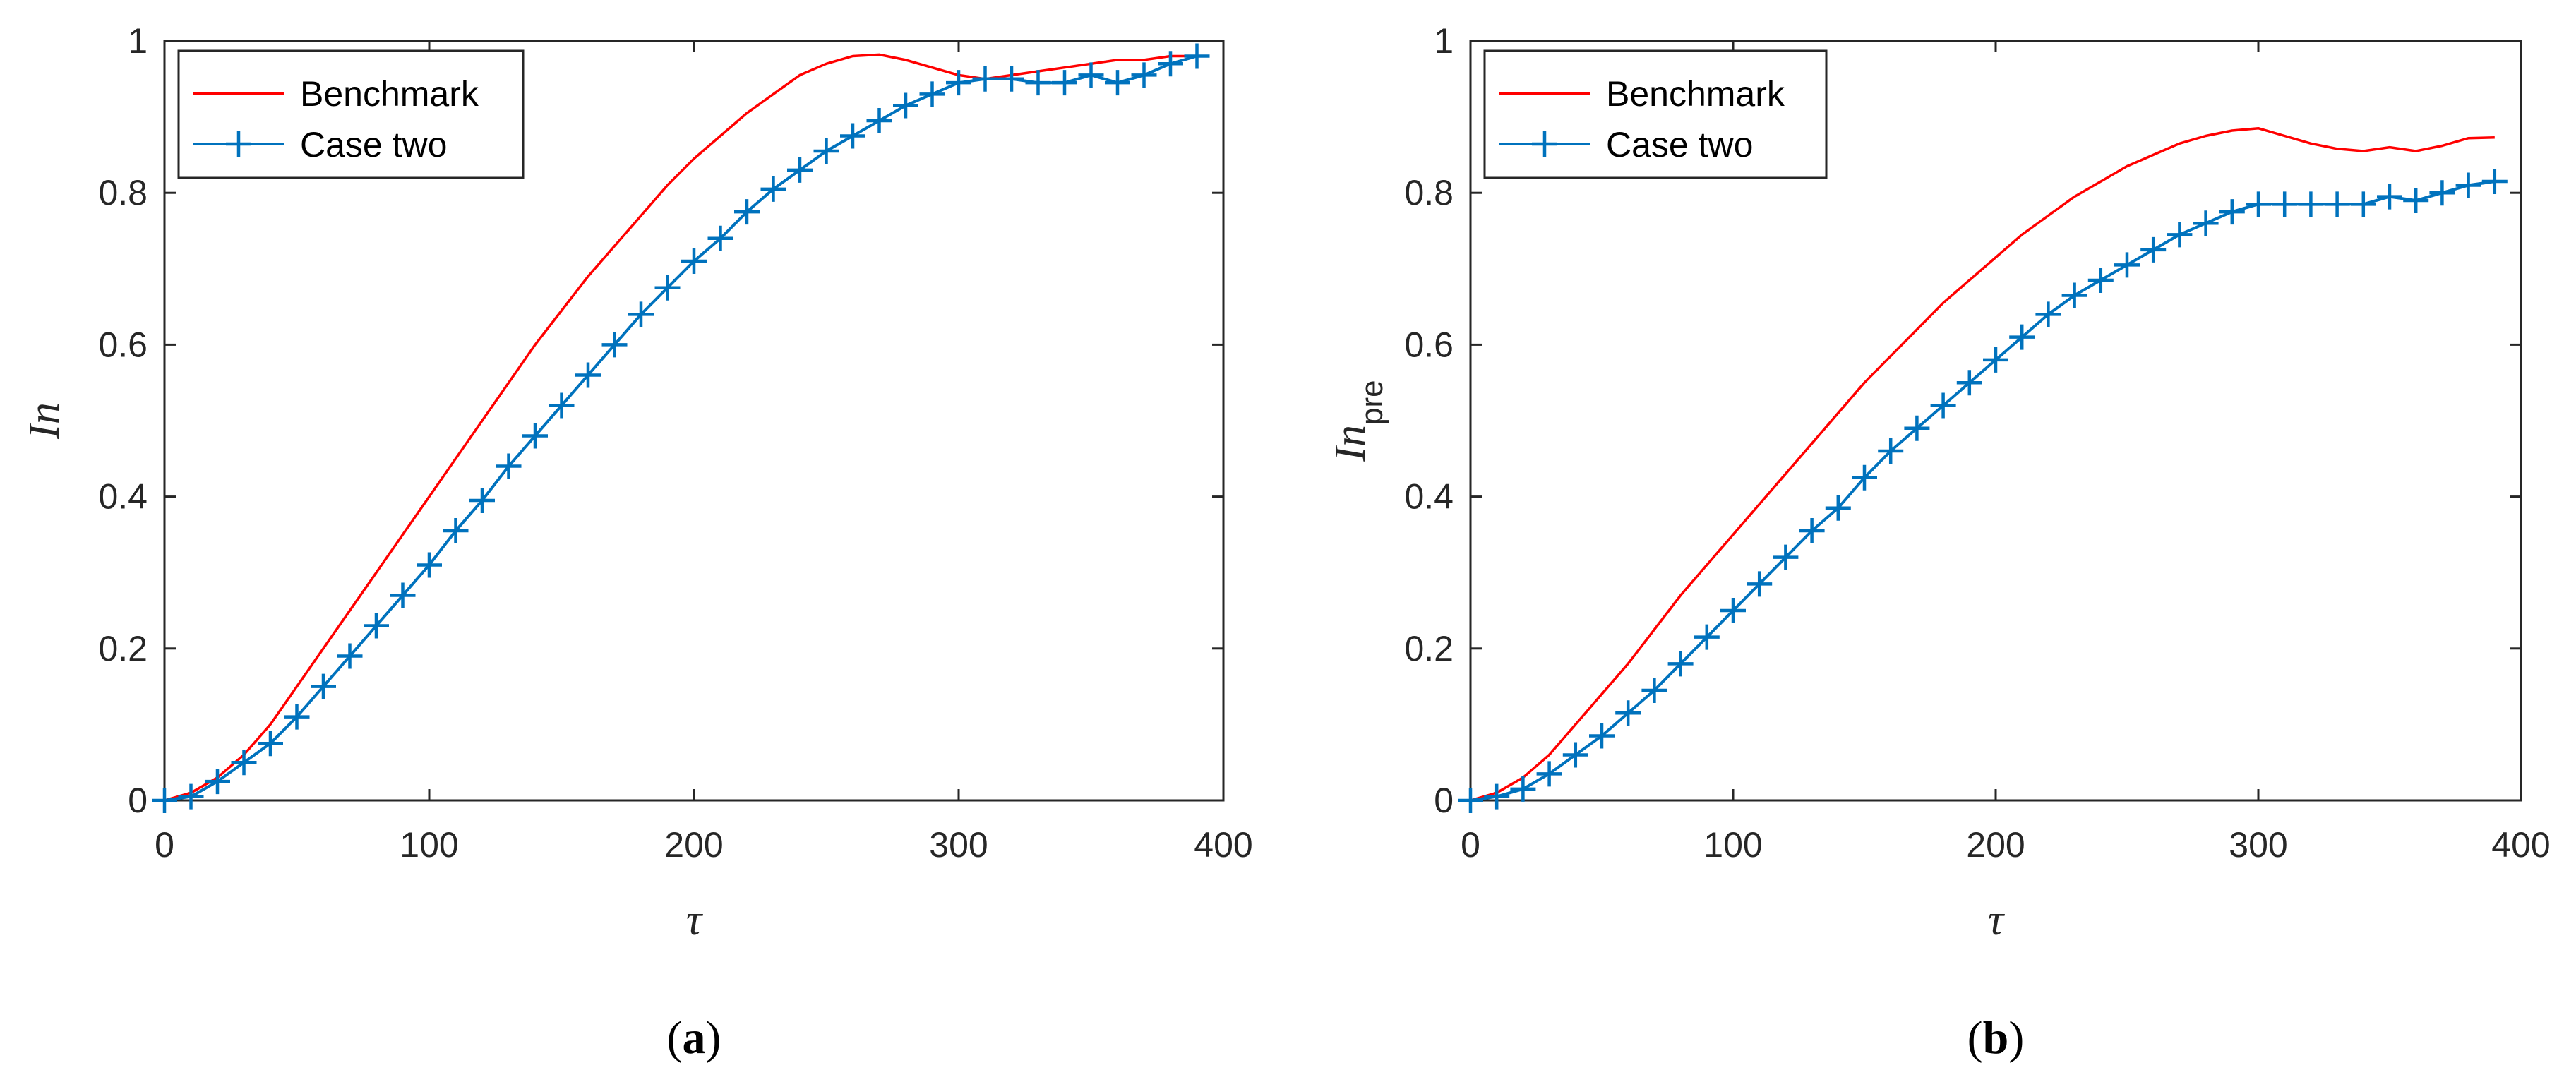 Image resolution: width=2576 pixels, height=1070 pixels. I want to click on panel-letter: b, so click(1996, 1038).